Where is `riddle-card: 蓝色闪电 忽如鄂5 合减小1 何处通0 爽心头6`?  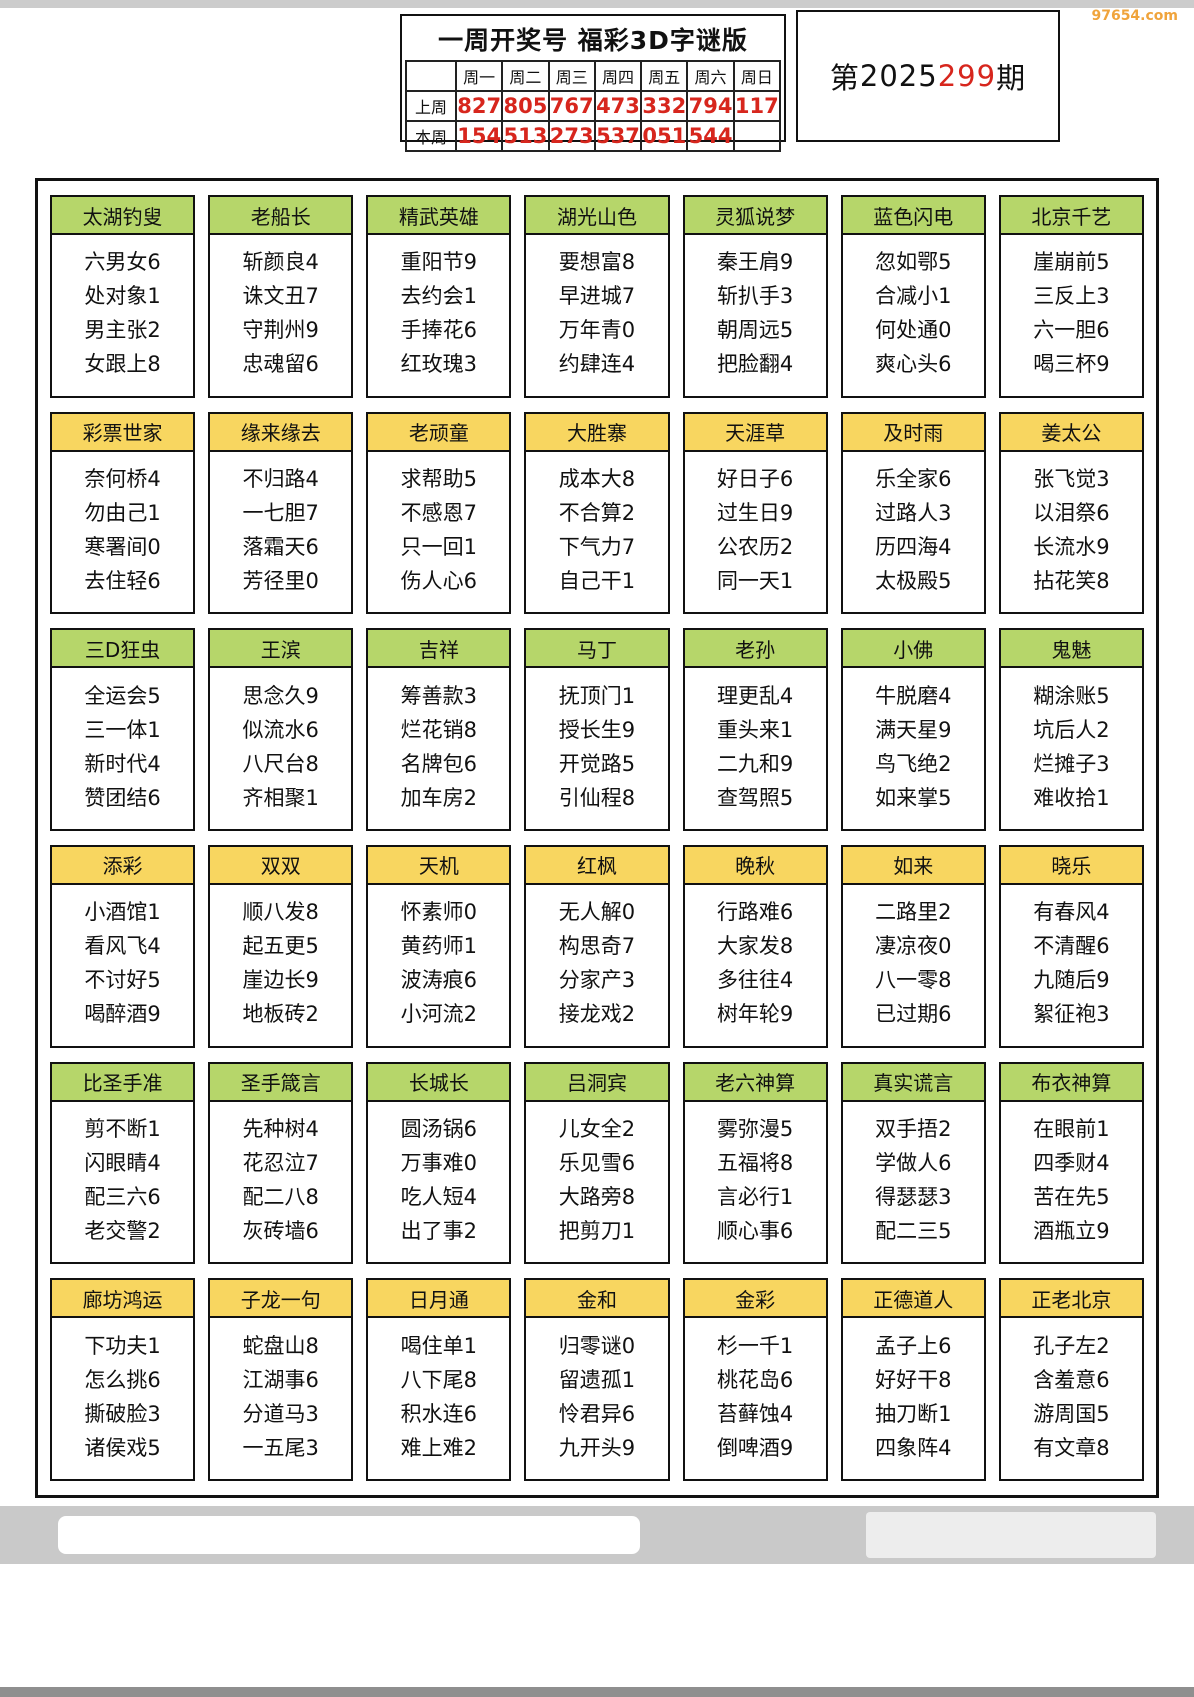
riddle-card: 蓝色闪电 忽如鄂5 合减小1 何处通0 爽心头6 is located at coordinates (913, 296).